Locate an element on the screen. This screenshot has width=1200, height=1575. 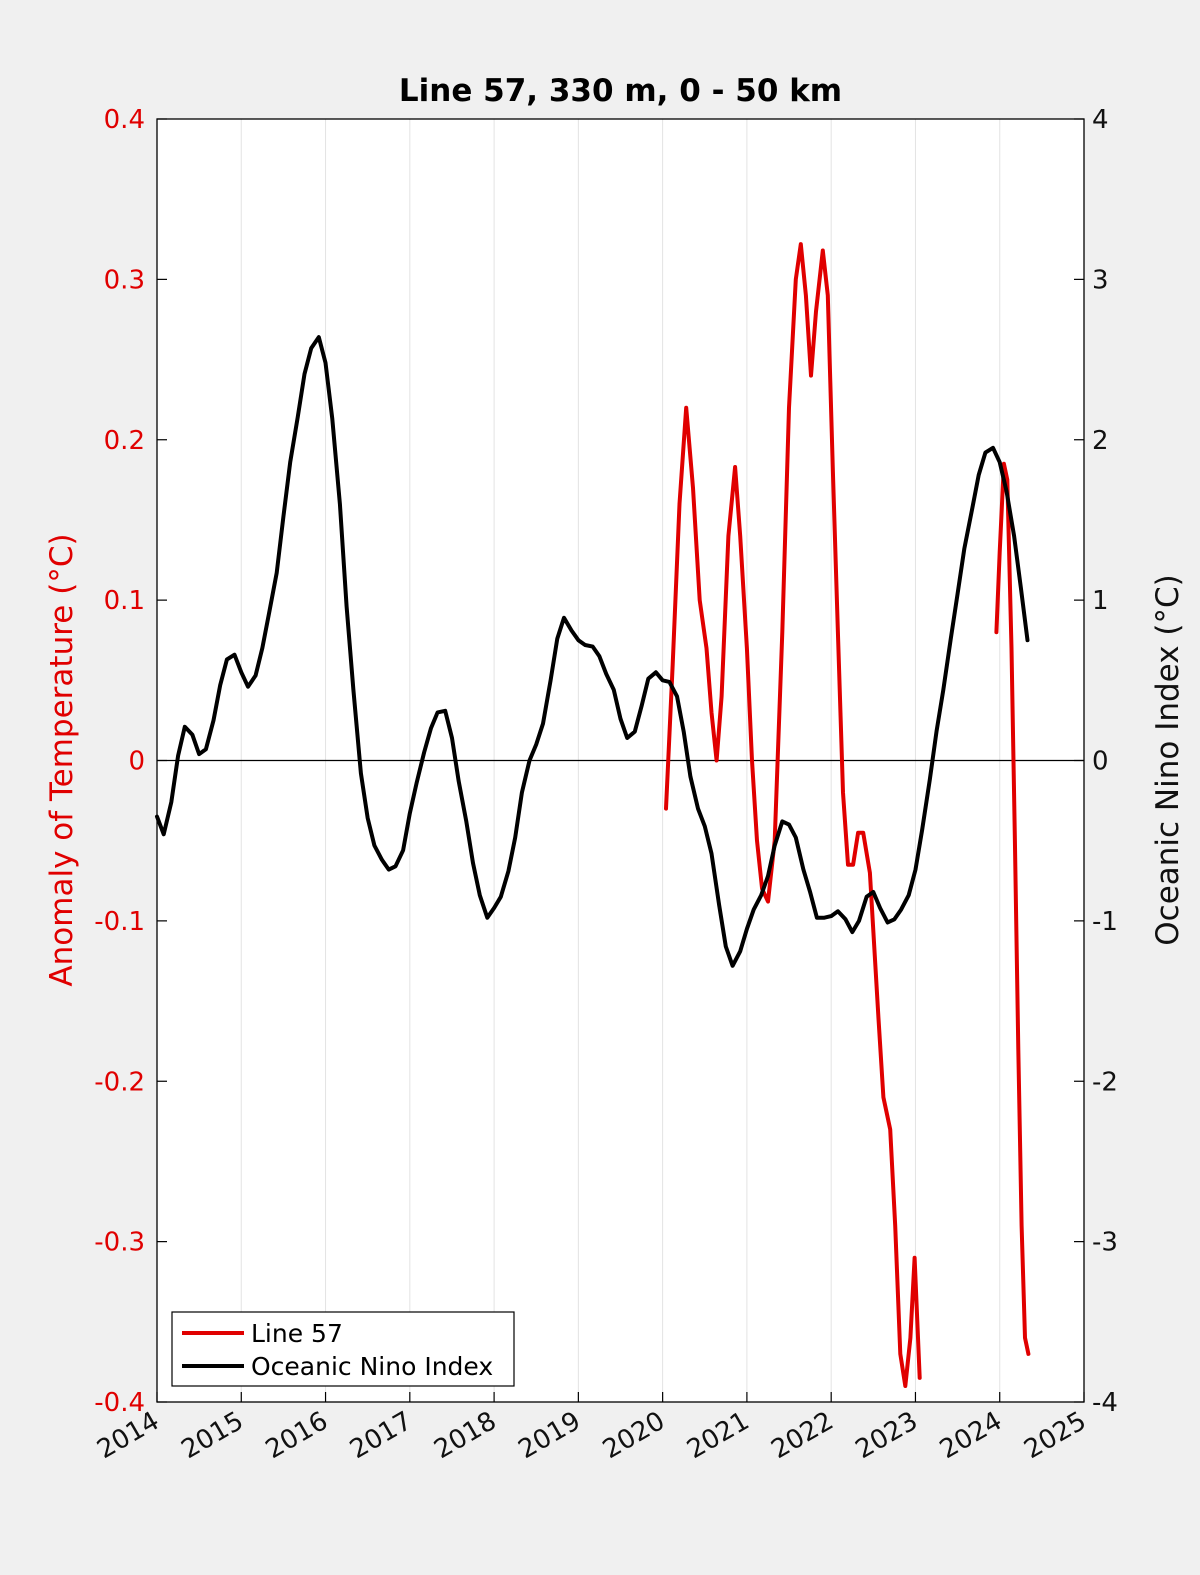
y-right-tick-label: -1 is located at coordinates (1105, 922).